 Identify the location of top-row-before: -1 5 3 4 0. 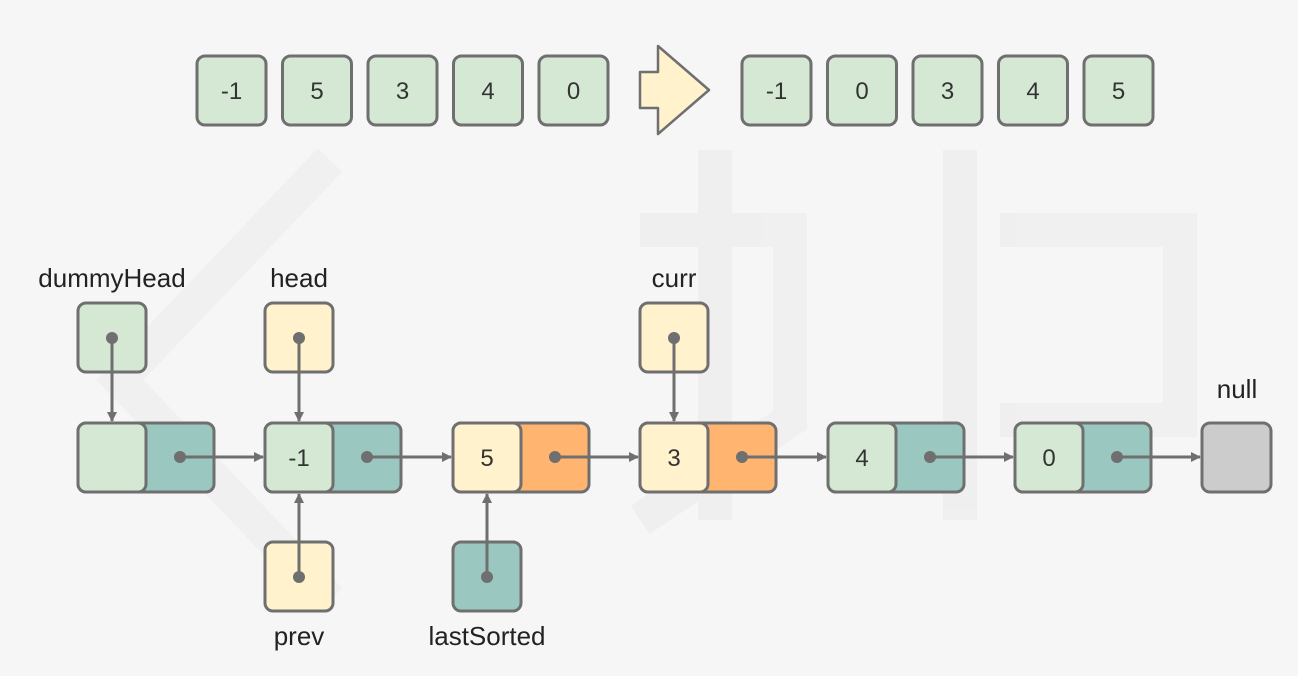
(402, 90).